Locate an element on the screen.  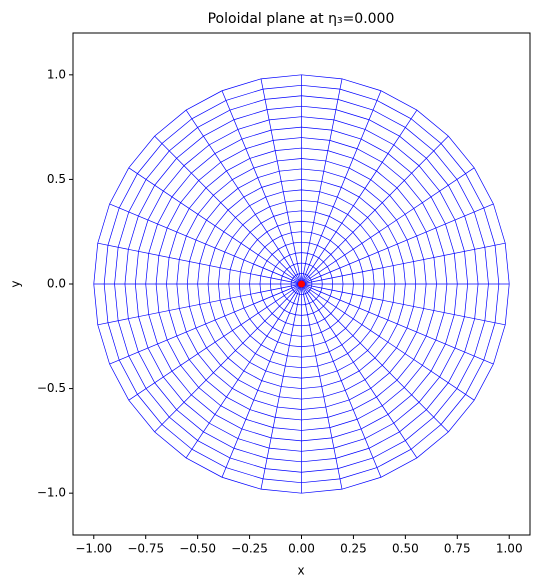
y-axis-label: y is located at coordinates (16, 283).